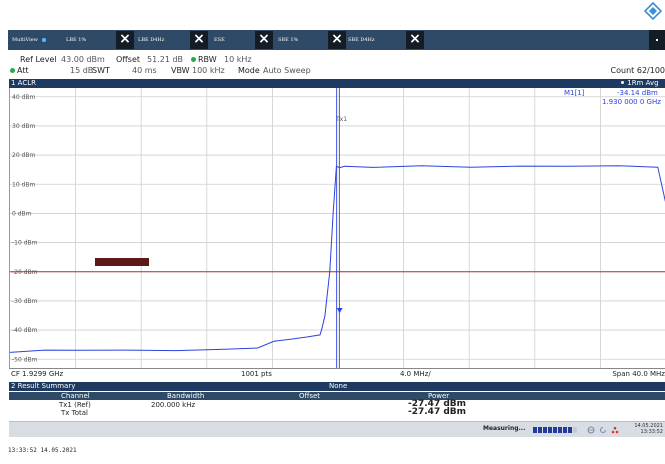 This screenshot has height=464, width=665. Describe the element at coordinates (101, 70) in the screenshot. I see `swt-label: SWT` at that location.